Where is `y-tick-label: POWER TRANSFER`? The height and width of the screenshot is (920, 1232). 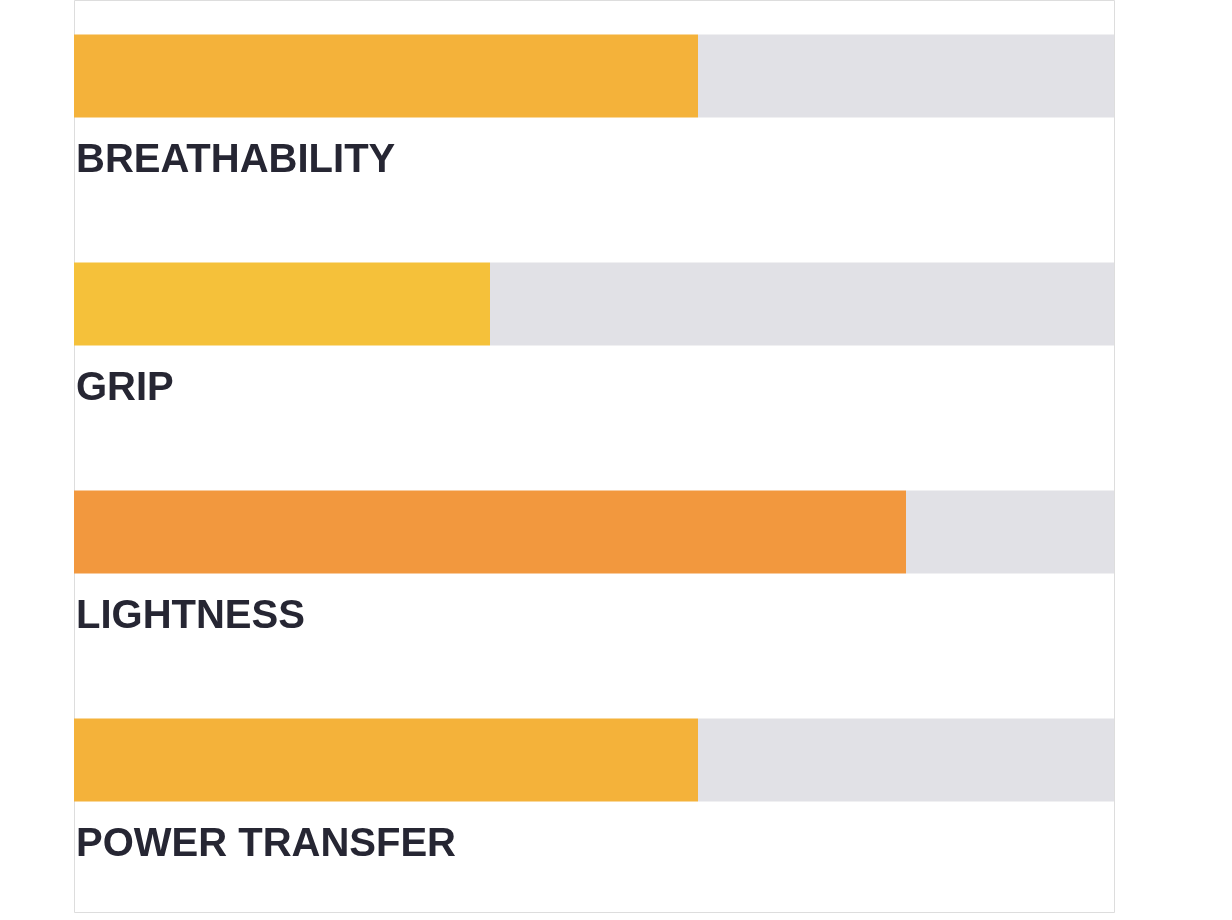
y-tick-label: POWER TRANSFER is located at coordinates (266, 842).